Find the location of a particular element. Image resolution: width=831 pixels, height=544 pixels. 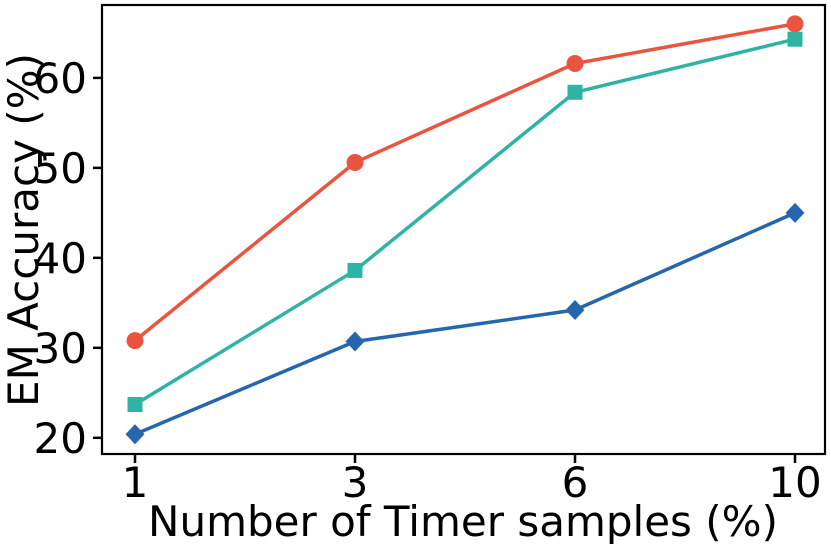

y-tick-label: 30 is located at coordinates (60, 348).